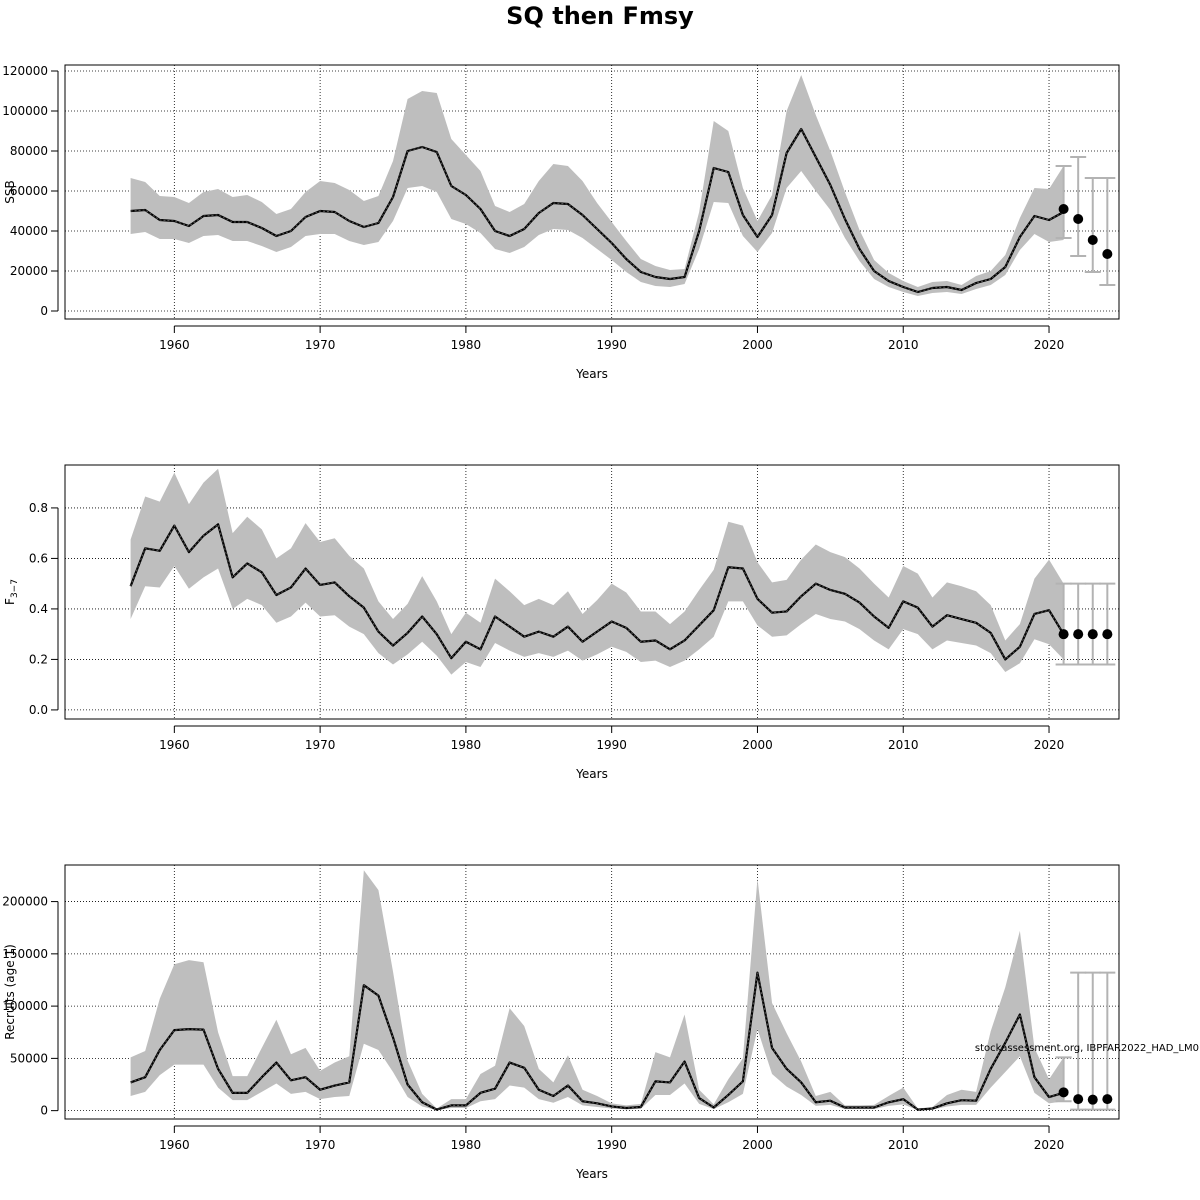  Describe the element at coordinates (757, 1145) in the screenshot. I see `recruits-x-tick-label: 2000` at that location.